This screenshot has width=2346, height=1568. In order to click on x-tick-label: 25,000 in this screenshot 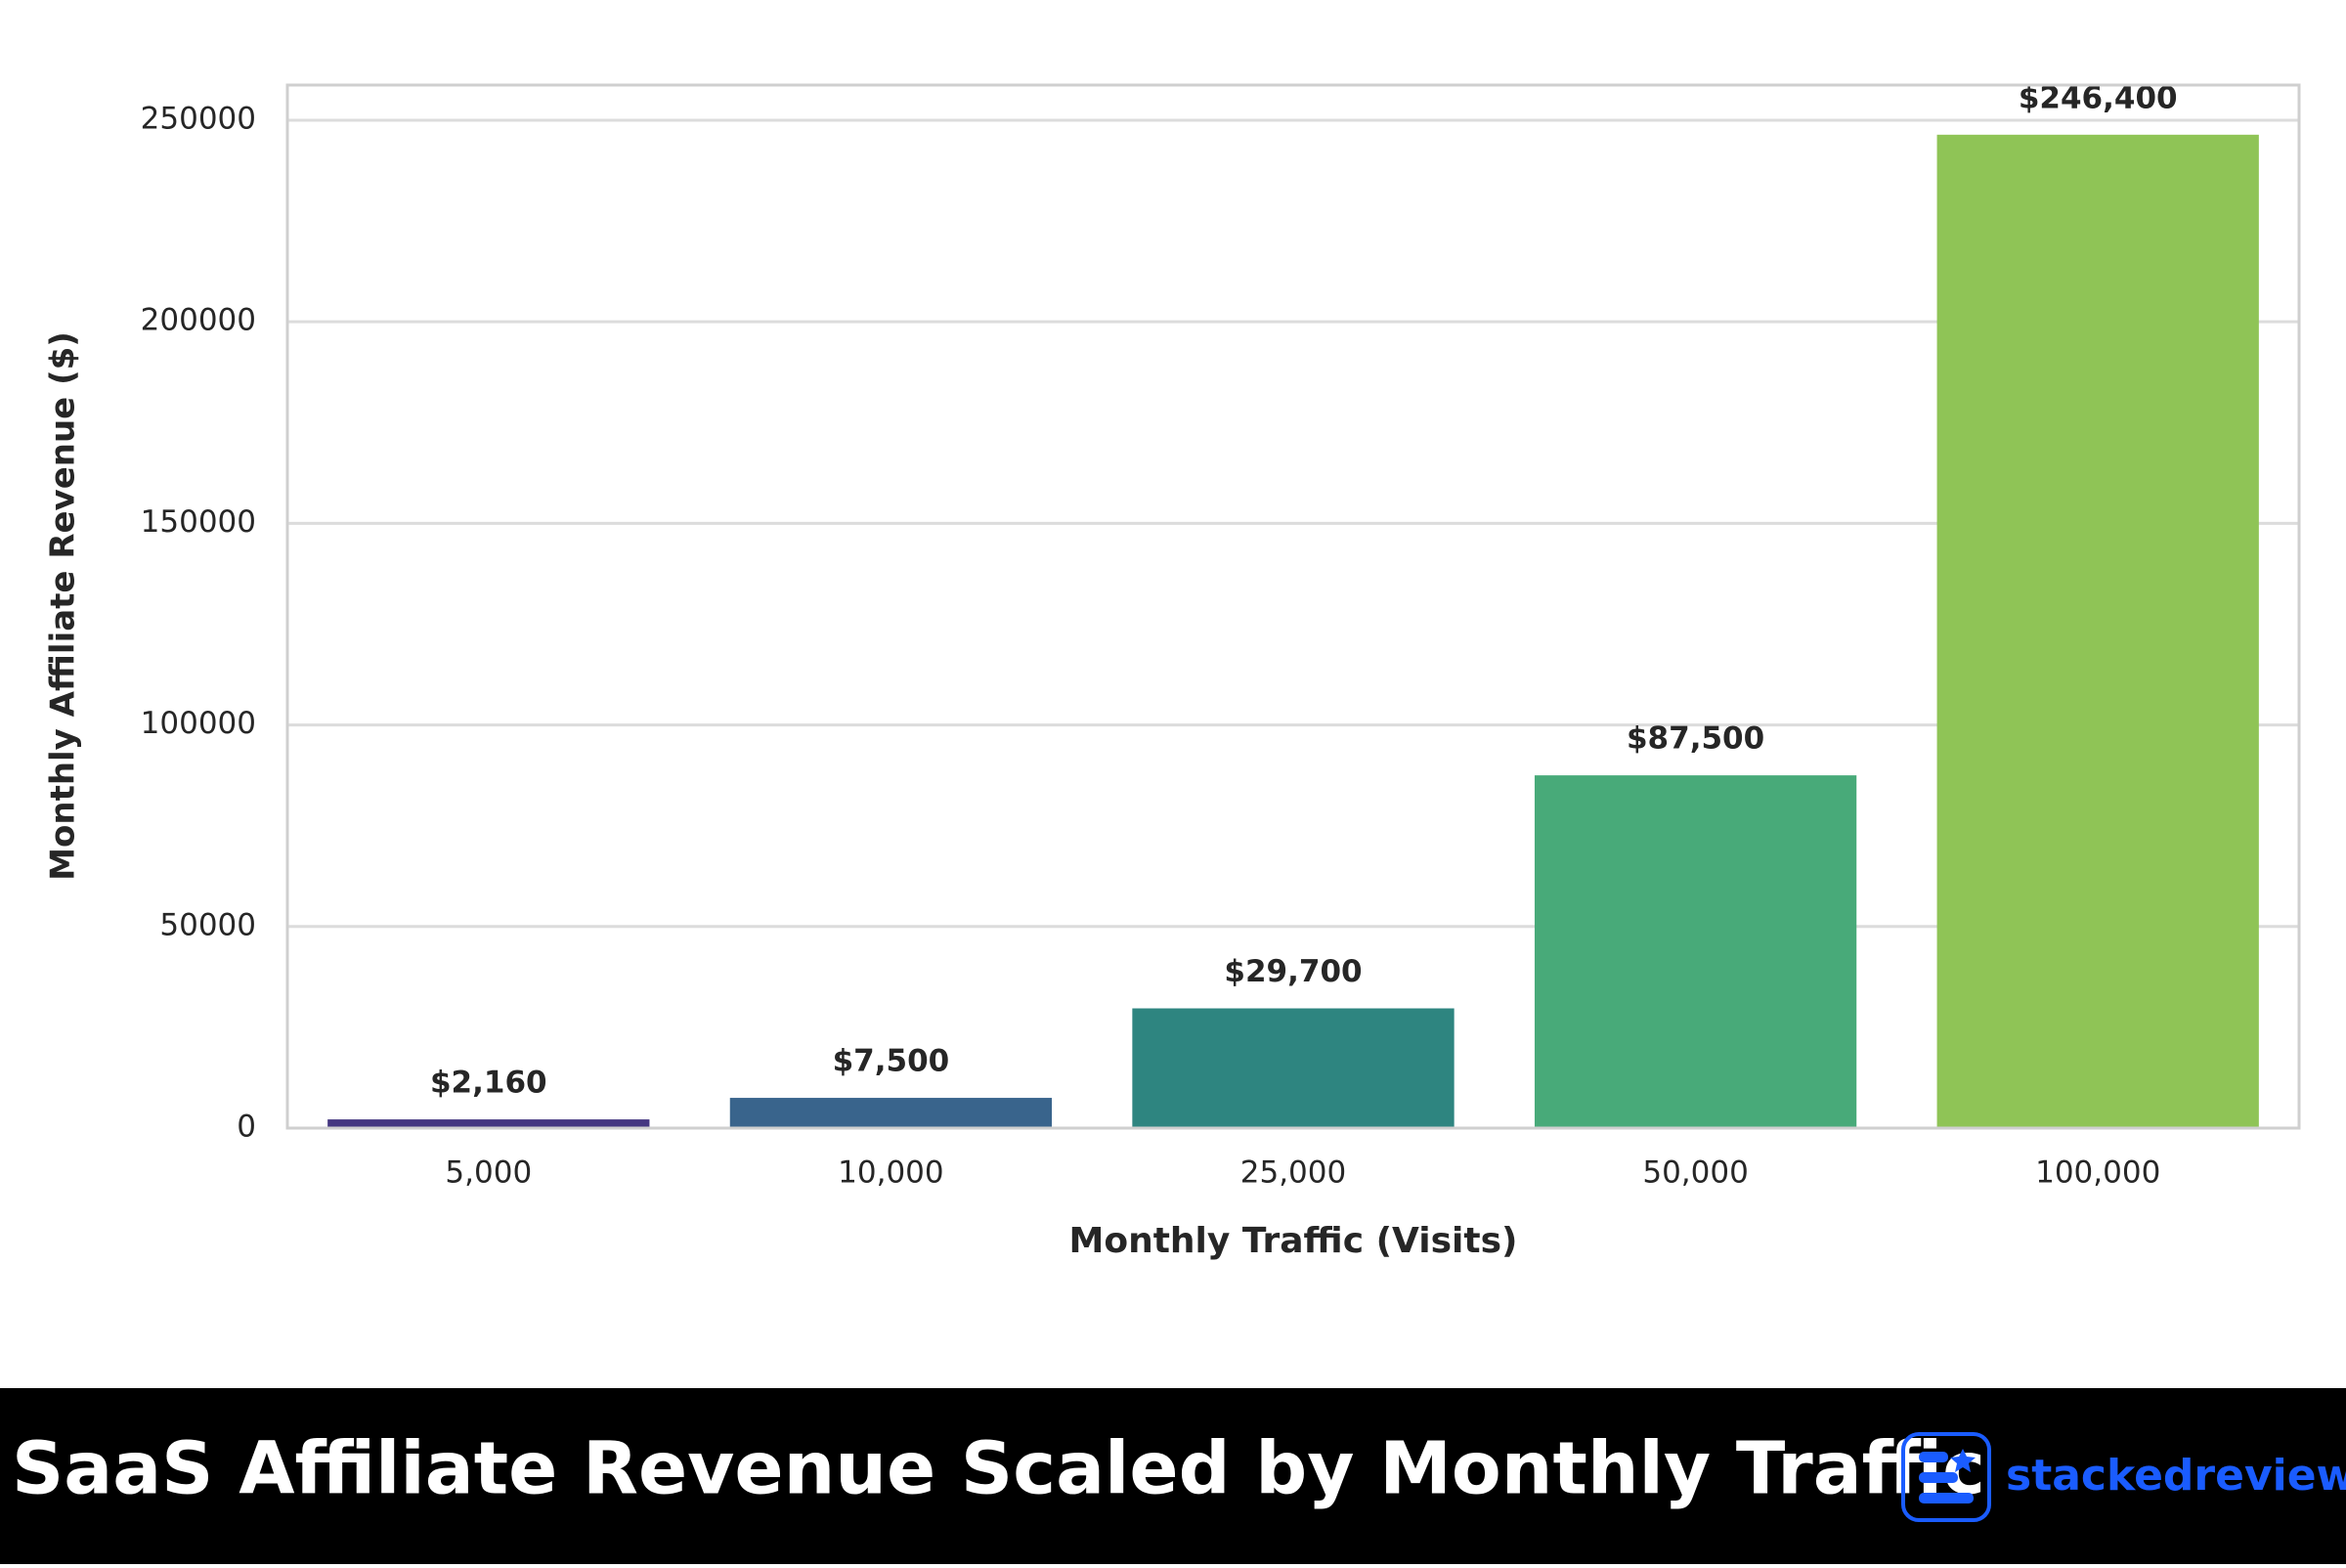, I will do `click(1293, 1173)`.